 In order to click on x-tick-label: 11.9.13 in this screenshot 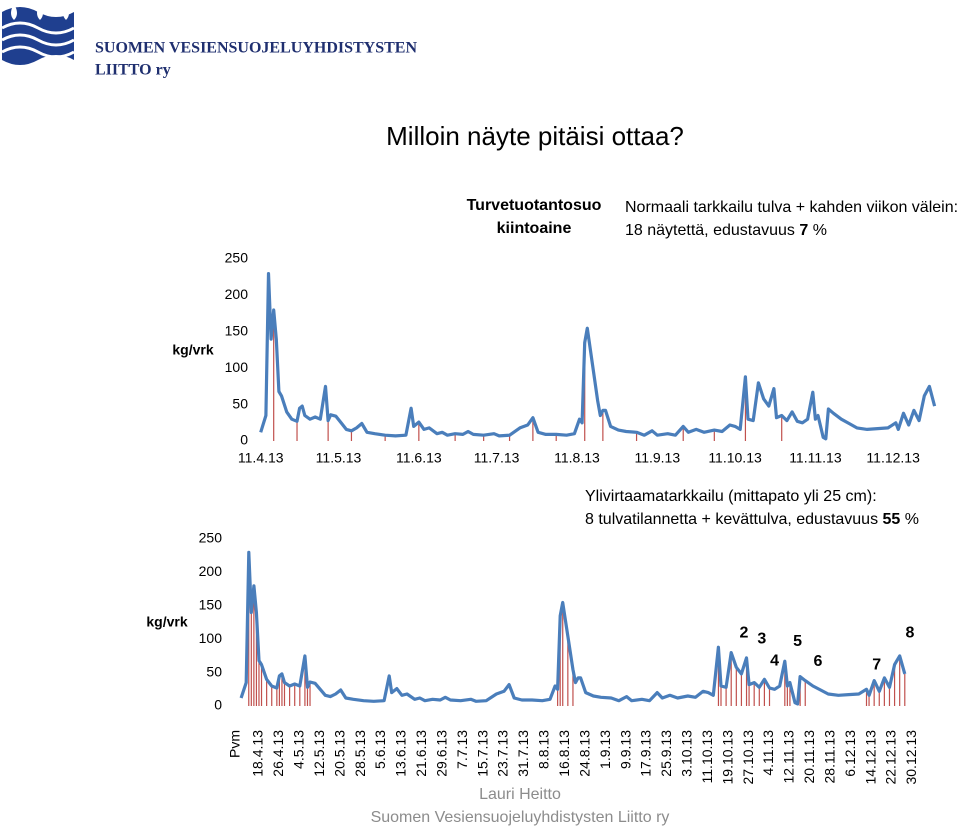, I will do `click(657, 458)`.